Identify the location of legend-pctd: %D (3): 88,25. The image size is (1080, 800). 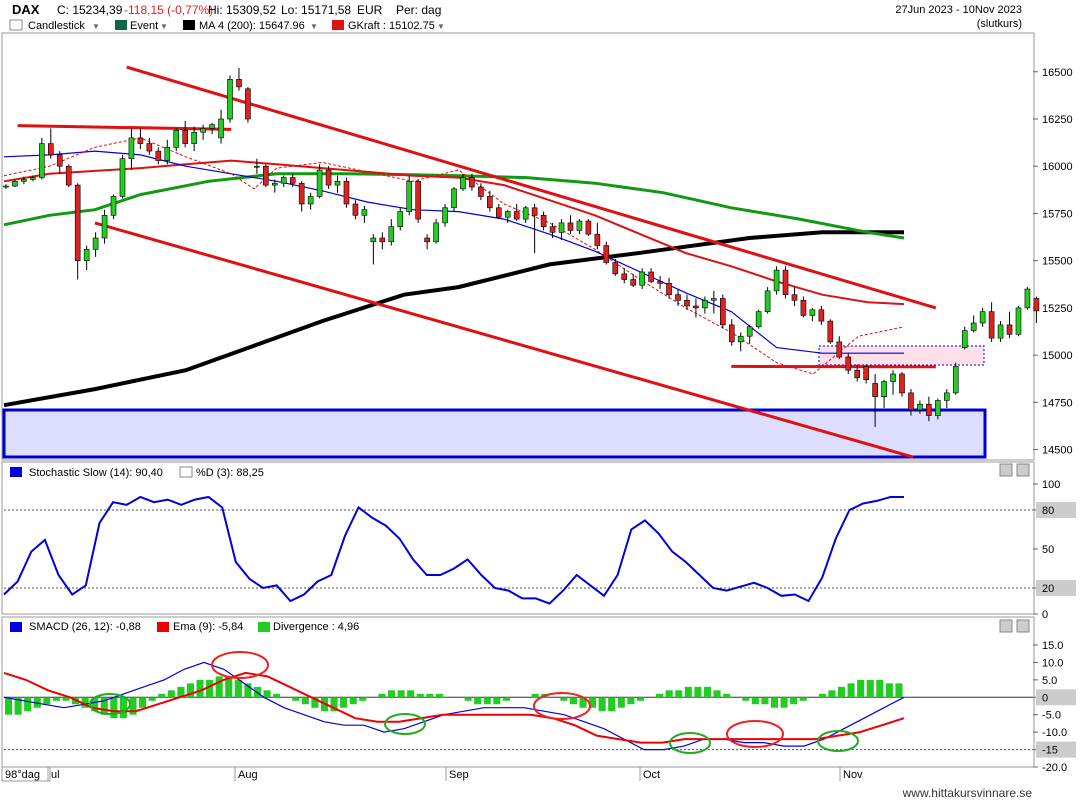
(230, 473).